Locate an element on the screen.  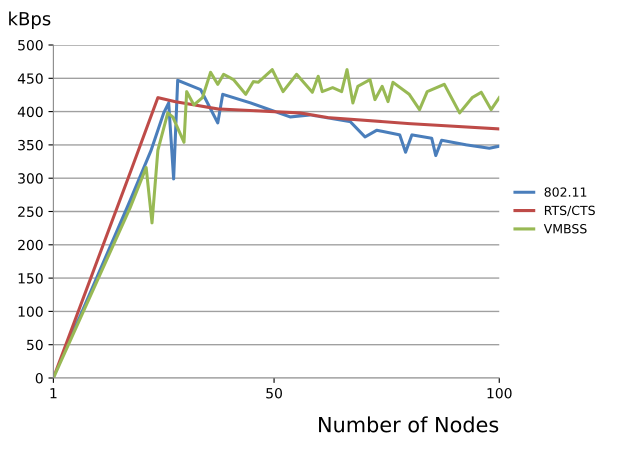
y-tick-label: 400 is located at coordinates (30, 112).